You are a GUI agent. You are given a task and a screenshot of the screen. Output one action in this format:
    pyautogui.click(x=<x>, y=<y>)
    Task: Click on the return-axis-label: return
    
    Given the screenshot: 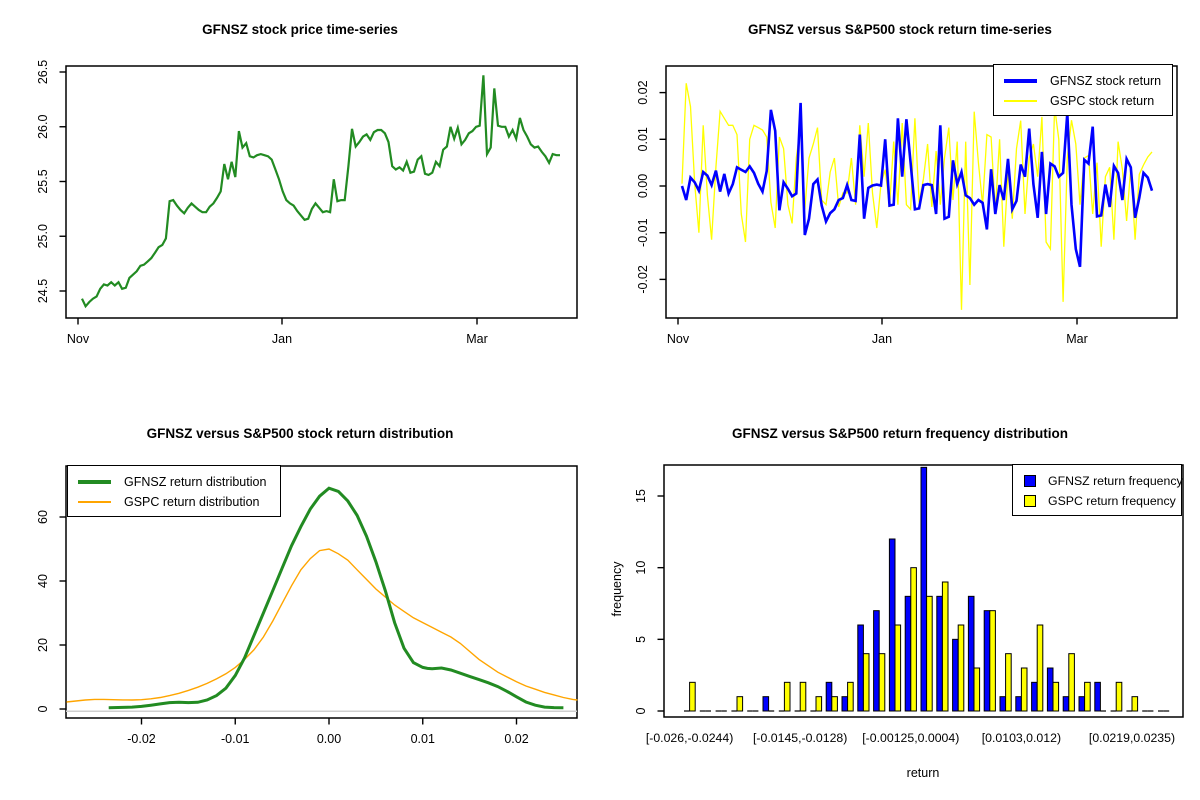 What is the action you would take?
    pyautogui.click(x=923, y=773)
    